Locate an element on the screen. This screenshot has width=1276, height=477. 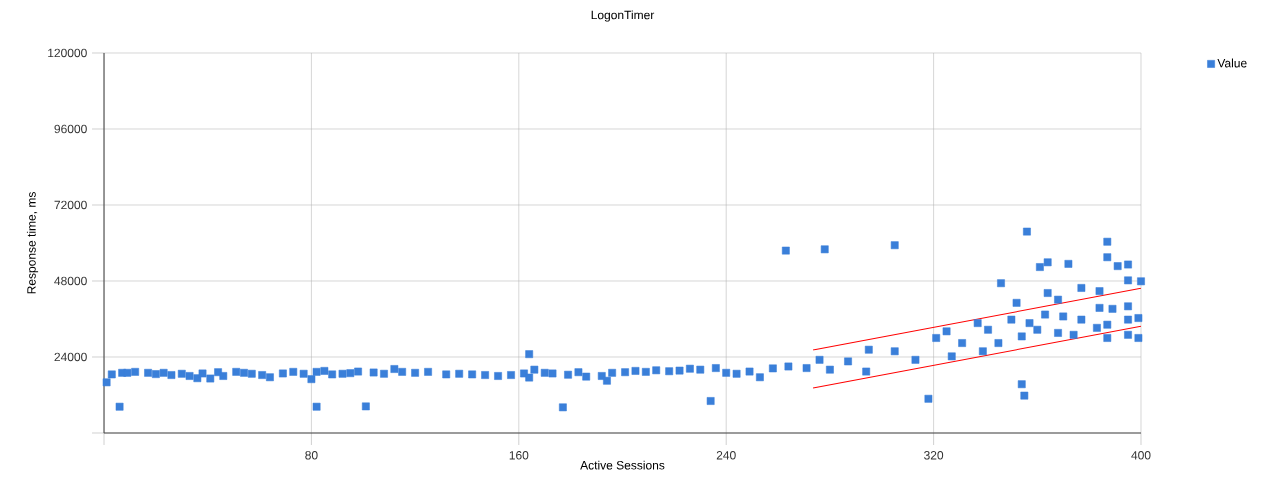
y-tick-label: 48000 is located at coordinates (70, 281).